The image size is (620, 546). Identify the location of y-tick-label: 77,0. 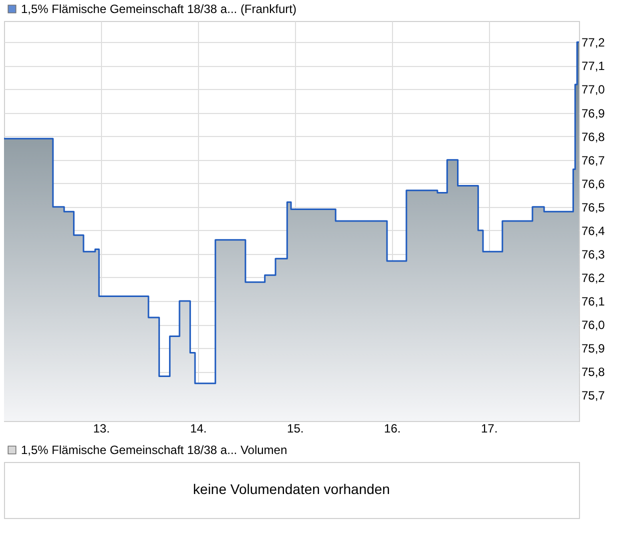
(594, 89).